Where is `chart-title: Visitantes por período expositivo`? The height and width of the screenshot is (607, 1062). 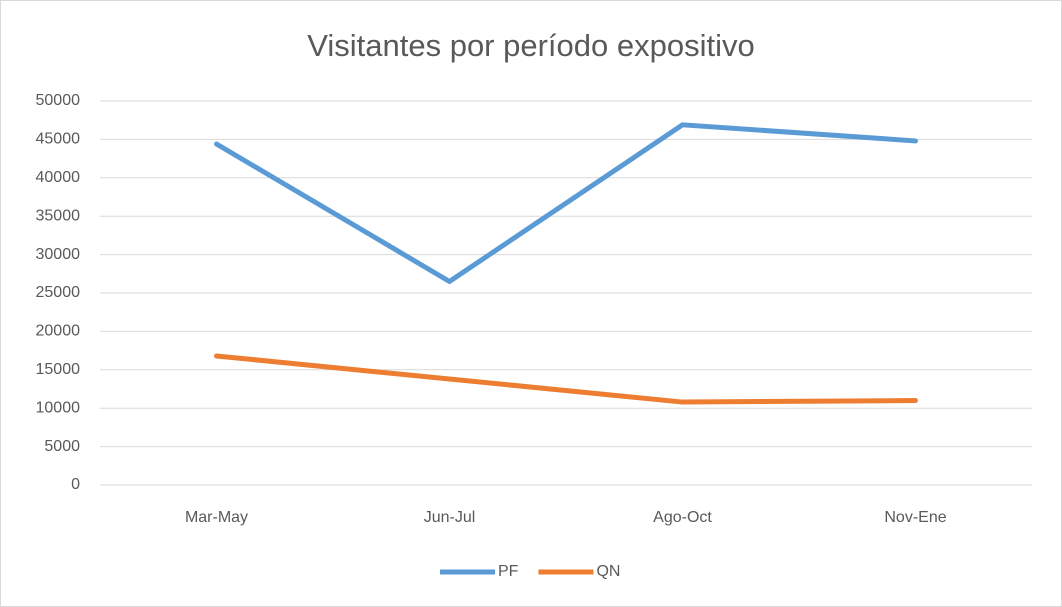 chart-title: Visitantes por período expositivo is located at coordinates (530, 45).